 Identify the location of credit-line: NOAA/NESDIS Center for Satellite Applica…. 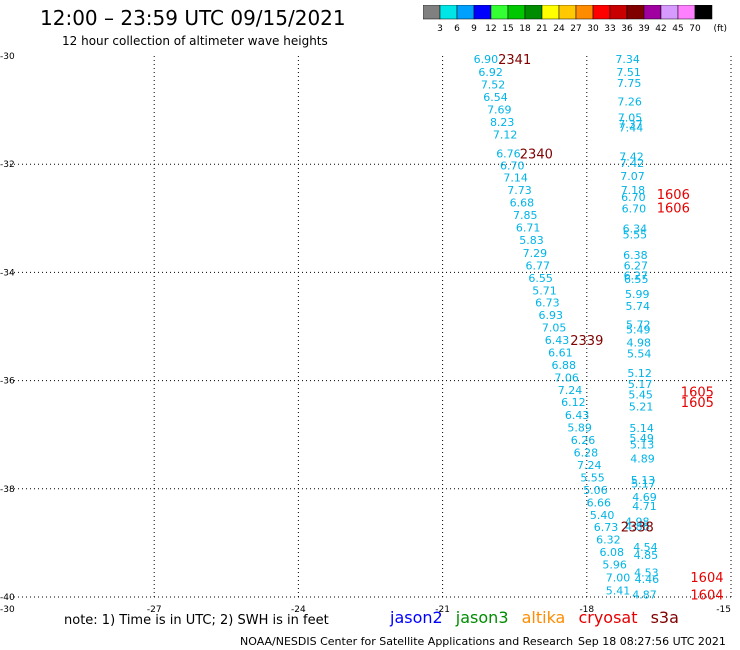
(407, 641).